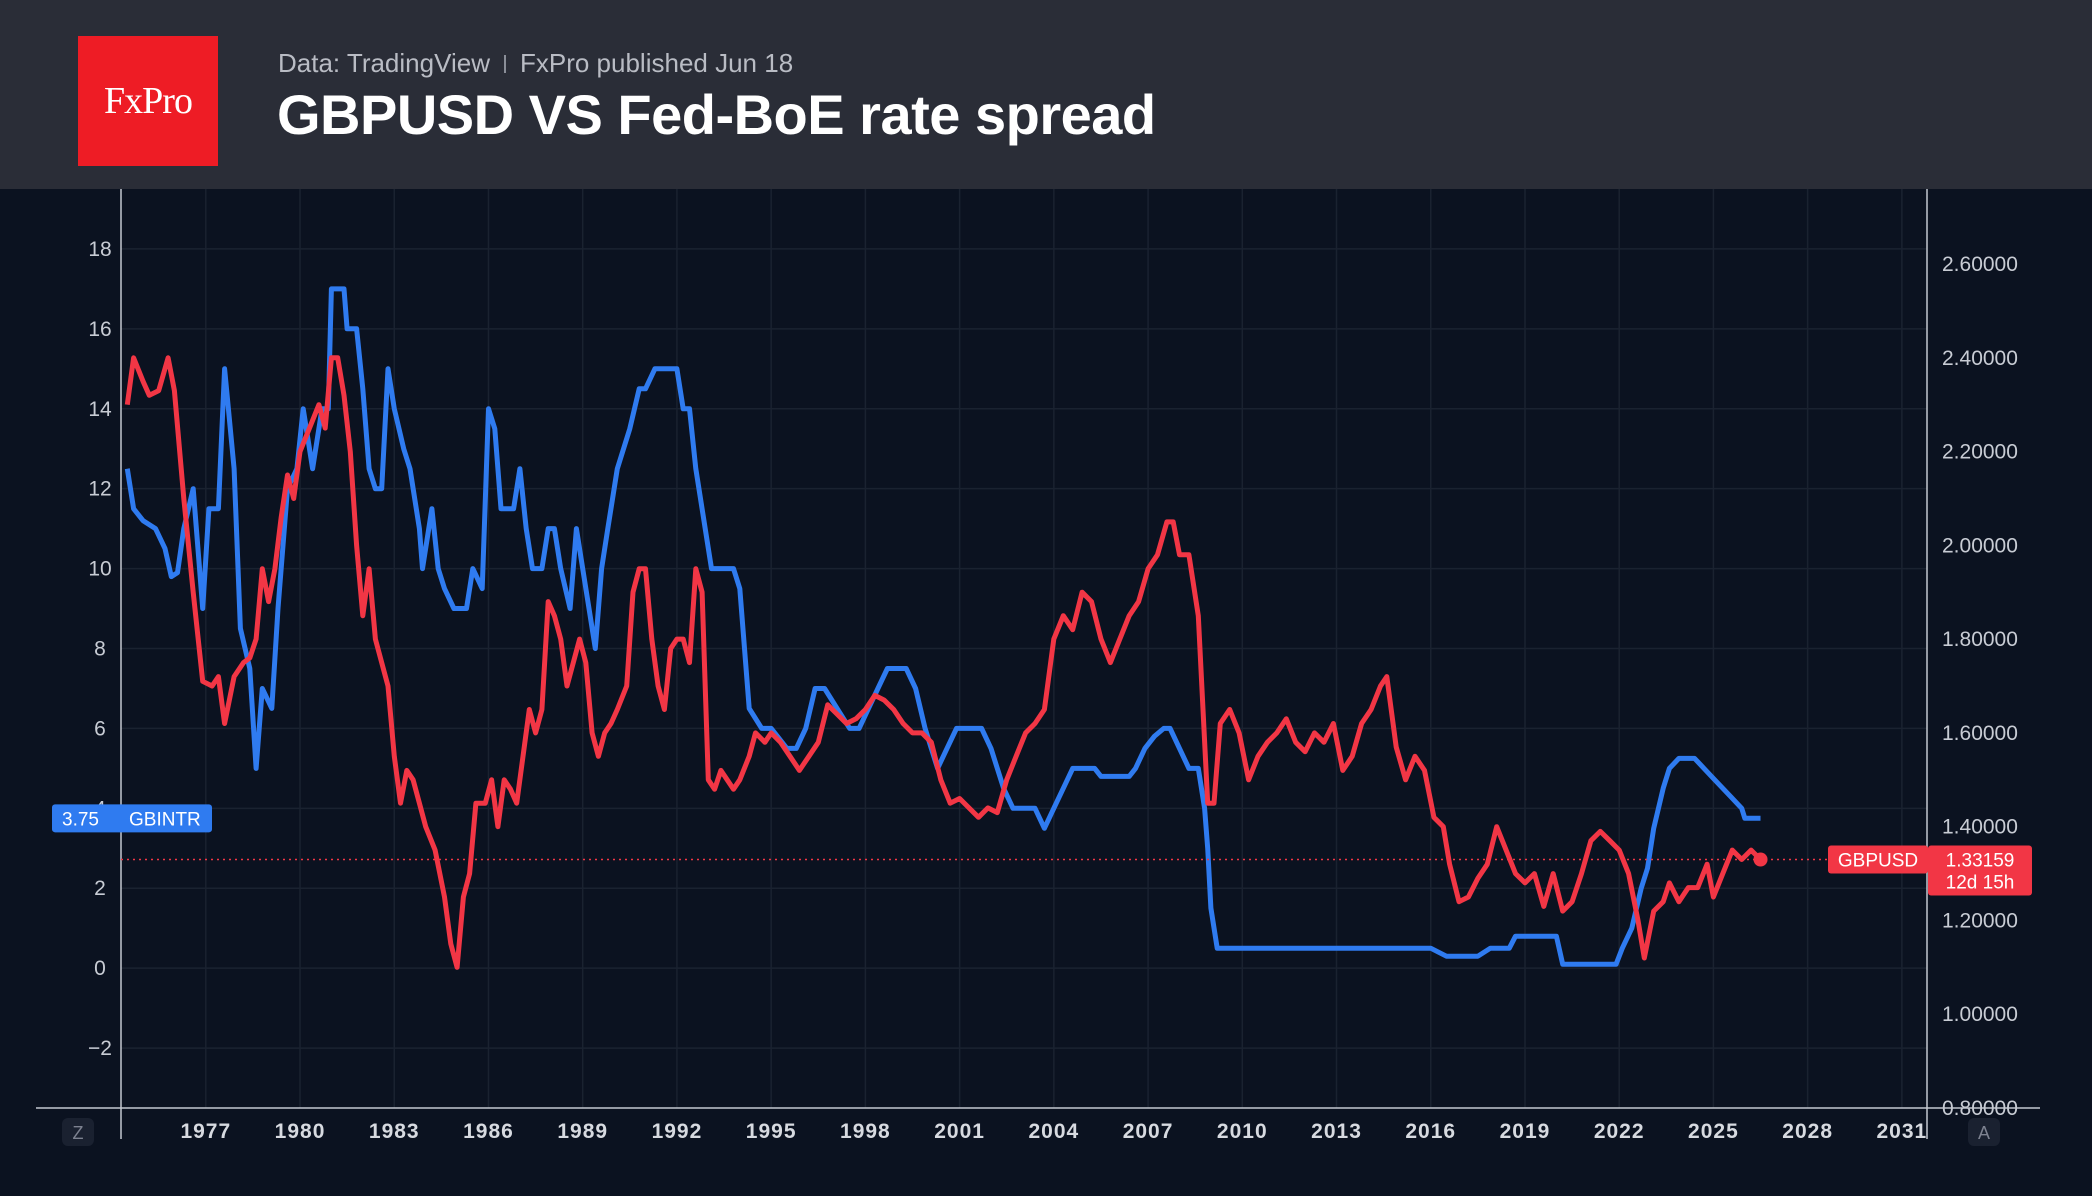 This screenshot has width=2092, height=1196. What do you see at coordinates (80, 819) in the screenshot?
I see `gbintr-tag-value: 3.75` at bounding box center [80, 819].